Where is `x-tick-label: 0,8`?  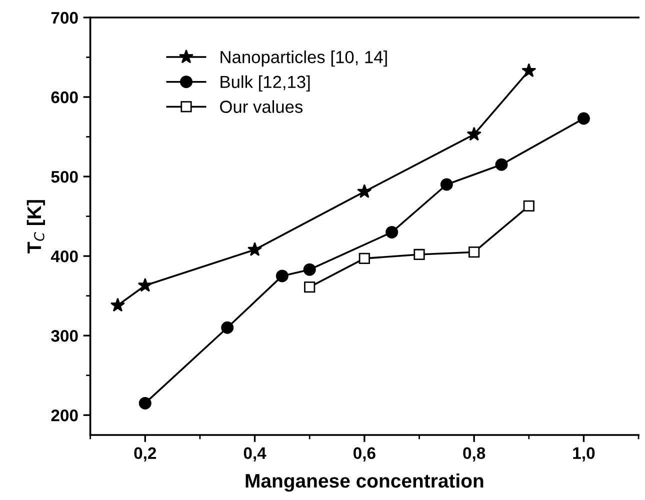
x-tick-label: 0,8 is located at coordinates (474, 454).